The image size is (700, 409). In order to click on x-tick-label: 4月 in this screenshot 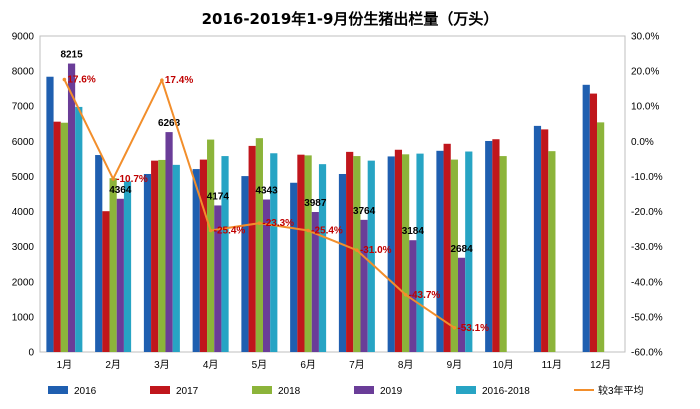, I will do `click(211, 365)`.